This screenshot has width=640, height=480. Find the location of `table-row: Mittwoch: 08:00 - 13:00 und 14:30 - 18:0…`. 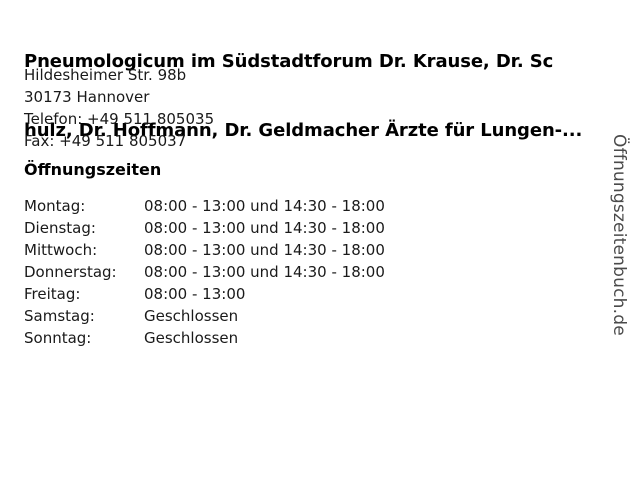

table-row: Mittwoch: 08:00 - 13:00 und 14:30 - 18:0… is located at coordinates (244, 250).